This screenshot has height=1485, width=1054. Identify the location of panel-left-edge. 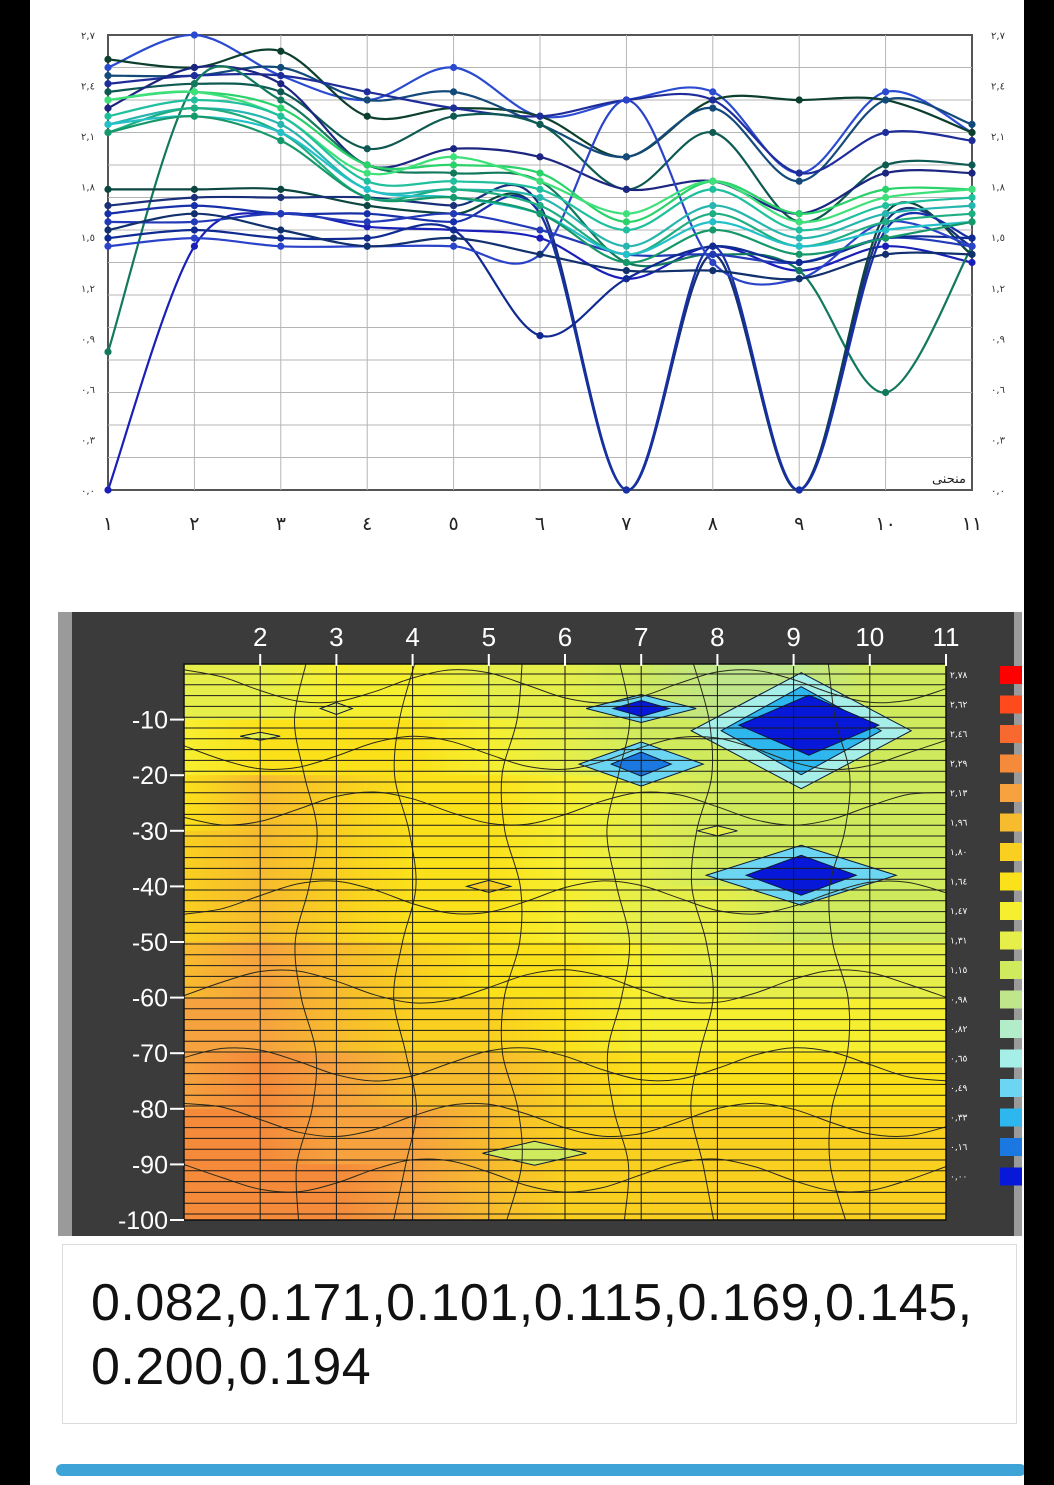
(65, 924).